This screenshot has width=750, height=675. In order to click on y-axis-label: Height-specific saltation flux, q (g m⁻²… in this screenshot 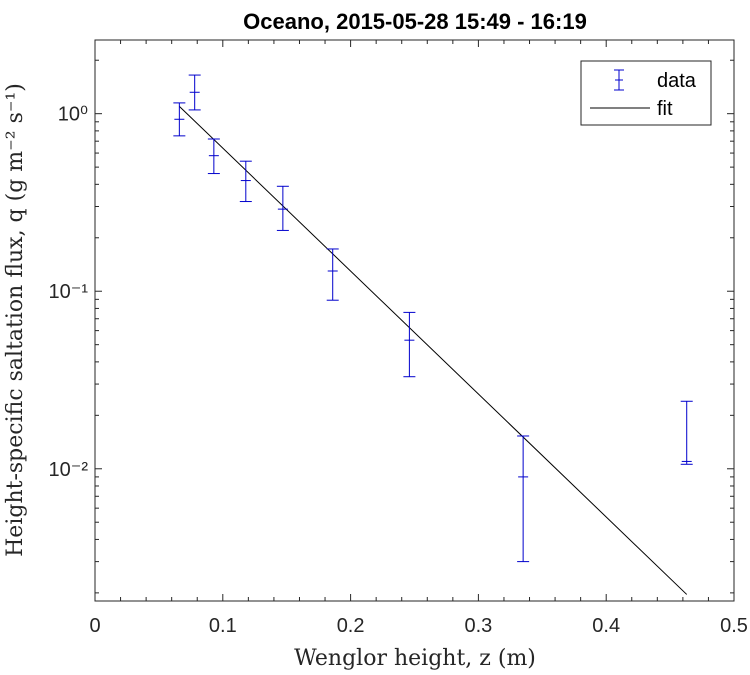, I will do `click(15, 320)`.